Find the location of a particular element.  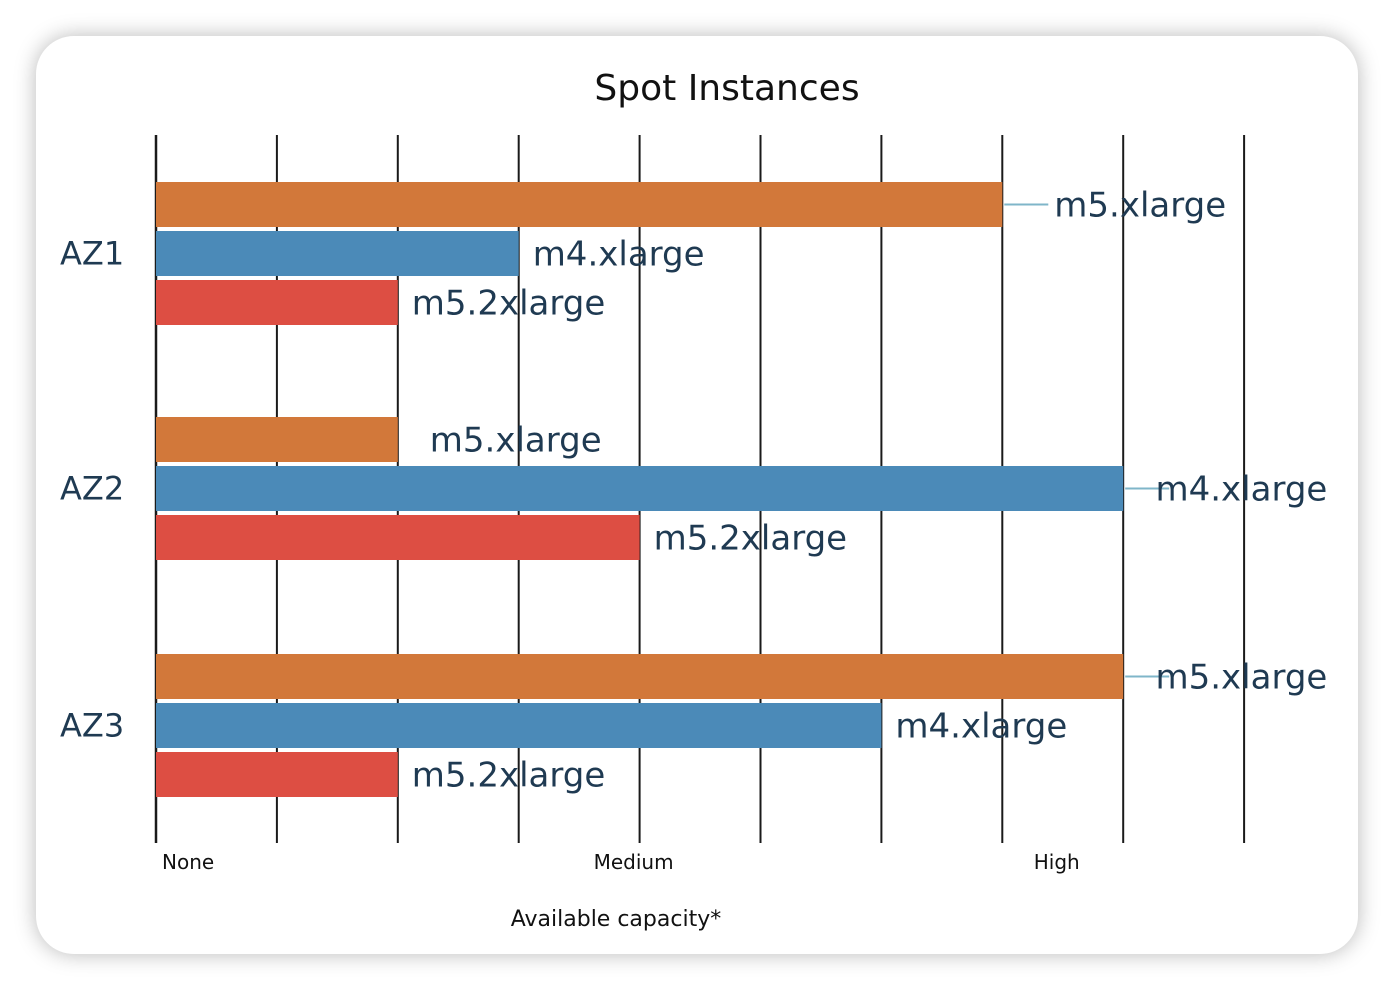

category-labels: AZ1 AZ2 AZ3 is located at coordinates (92, 490).